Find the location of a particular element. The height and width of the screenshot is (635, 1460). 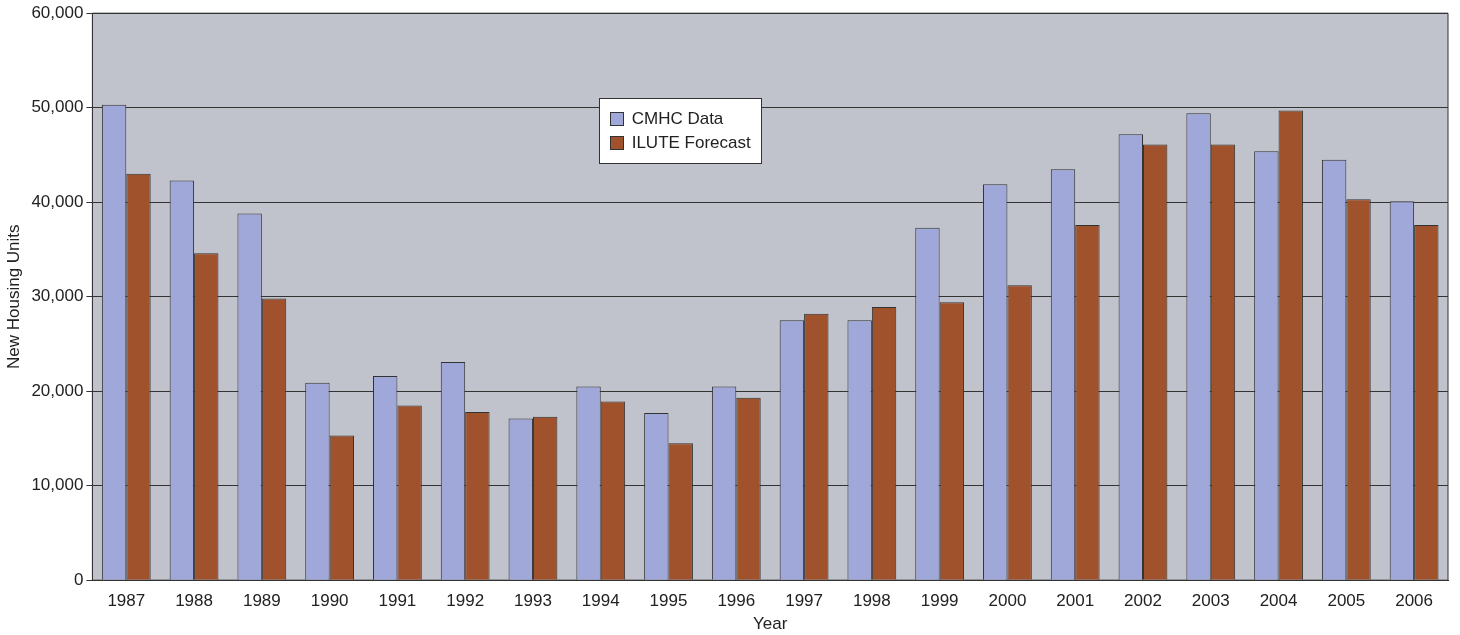

x-tick-label: 1999 is located at coordinates (939, 601).